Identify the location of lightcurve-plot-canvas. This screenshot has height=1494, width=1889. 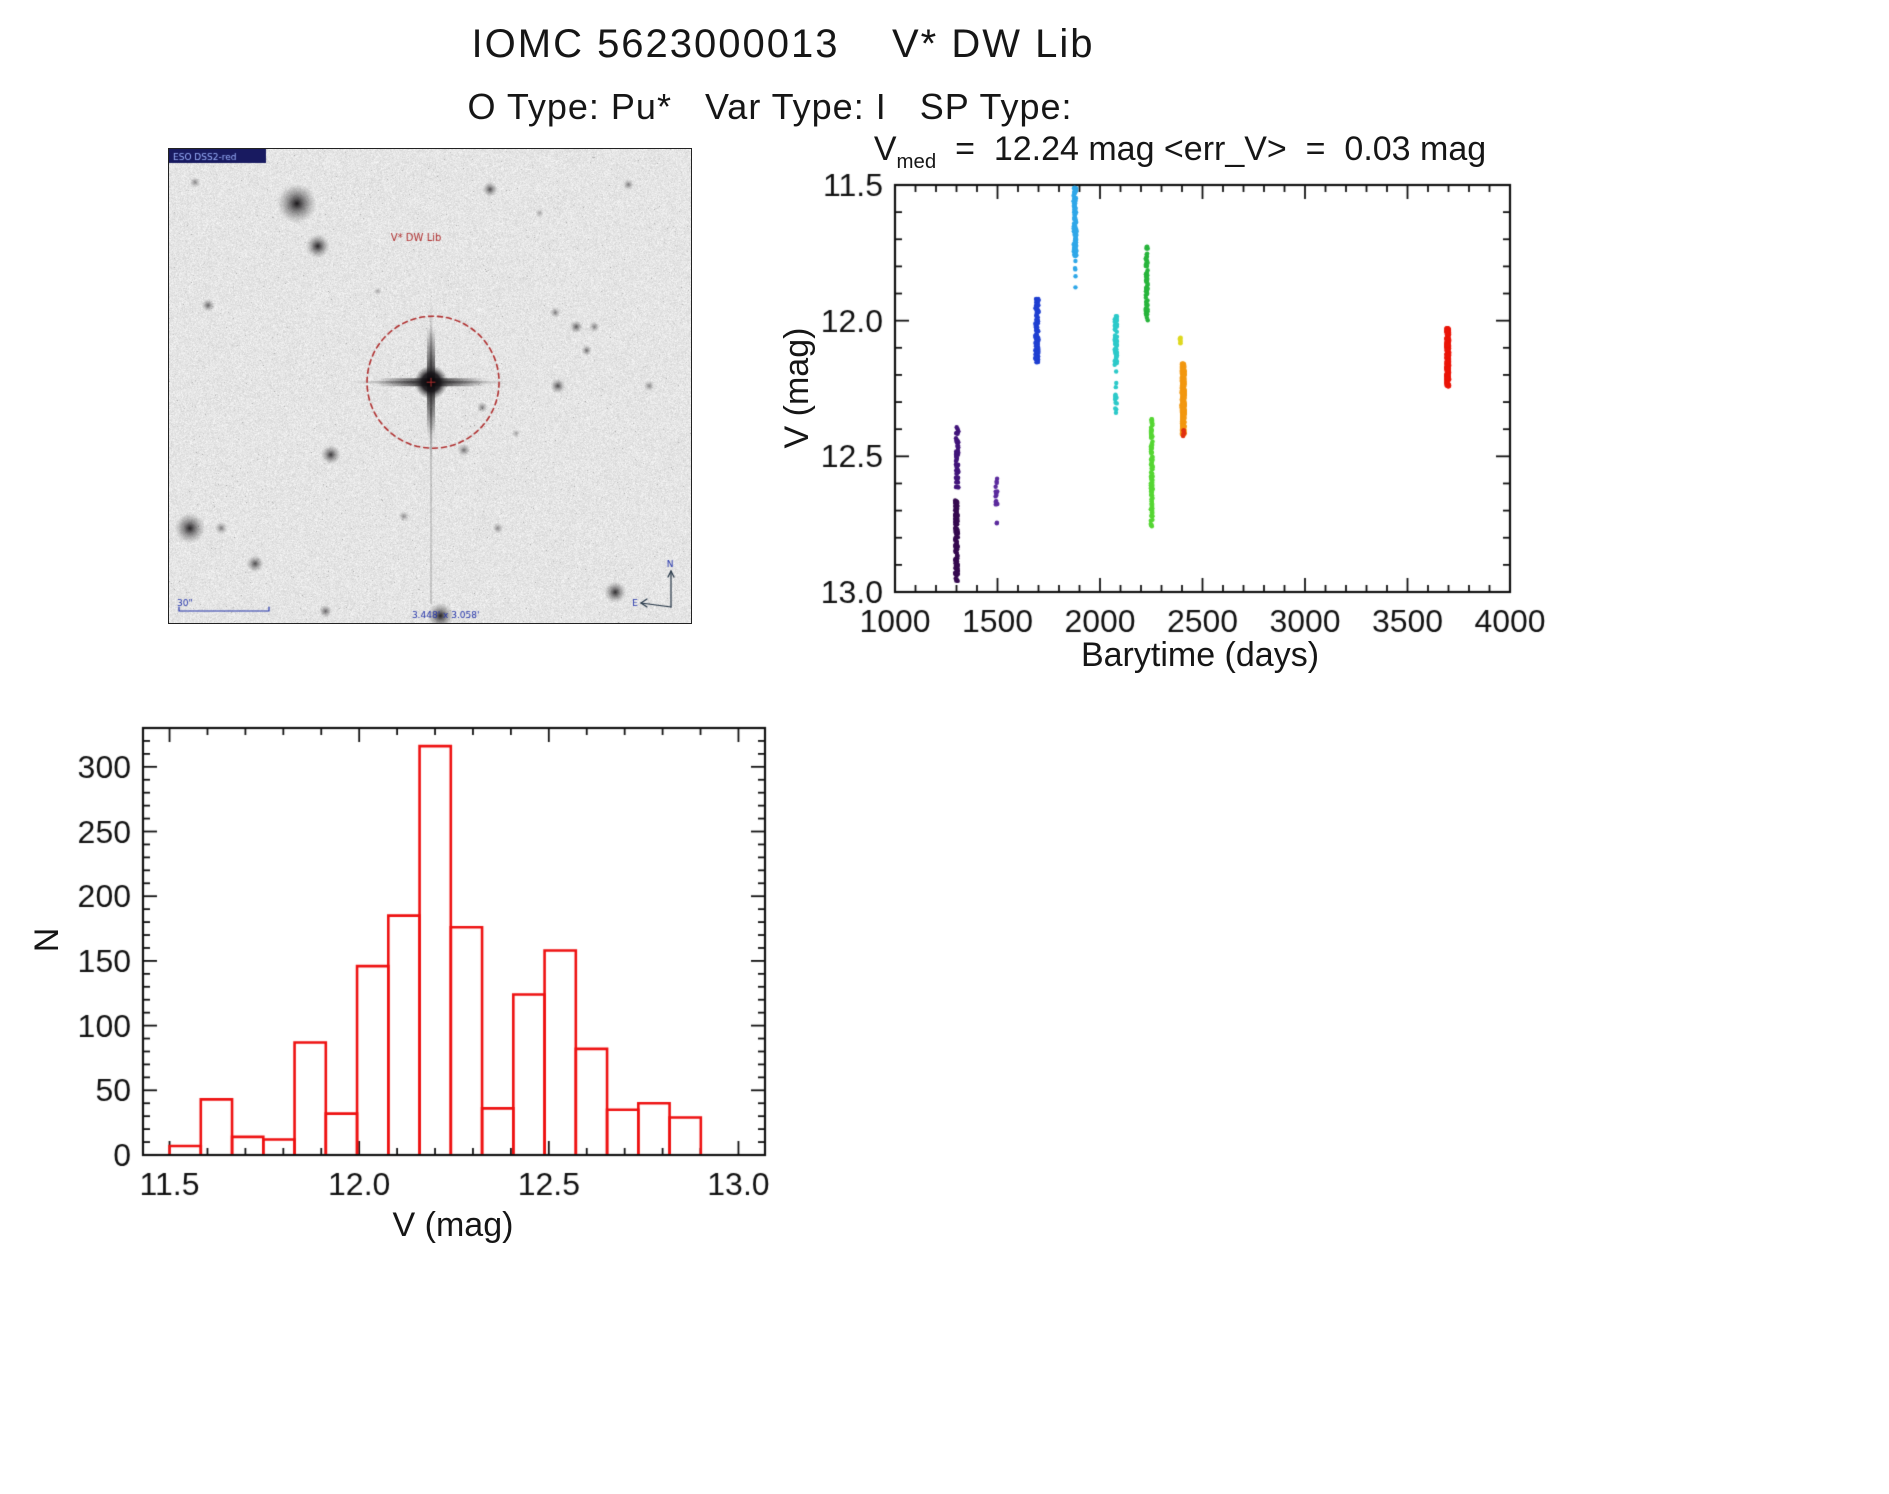
(1170, 425).